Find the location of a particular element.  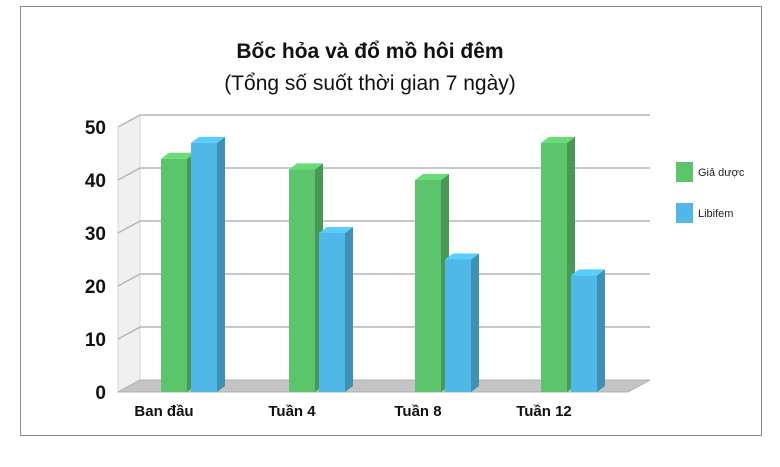

bar-giả-dược-4 is located at coordinates (558, 264).